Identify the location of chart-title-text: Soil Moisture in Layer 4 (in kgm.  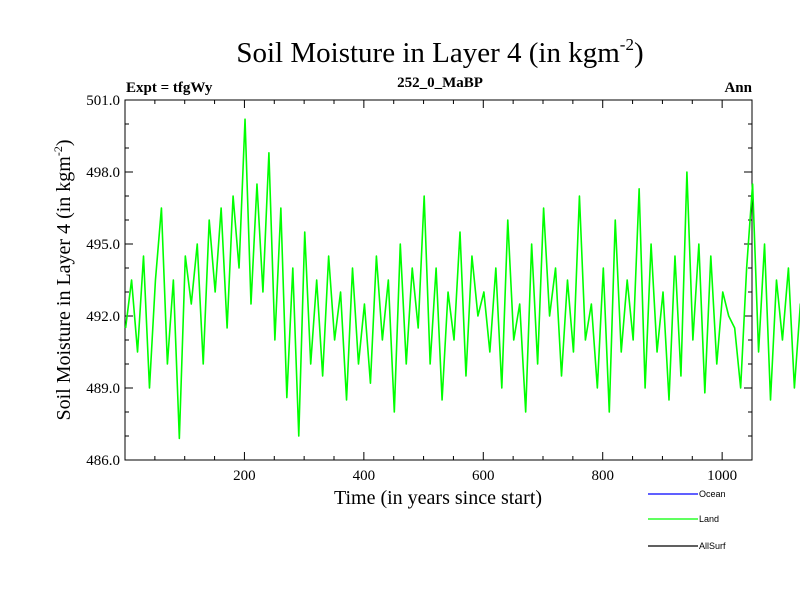
(428, 53).